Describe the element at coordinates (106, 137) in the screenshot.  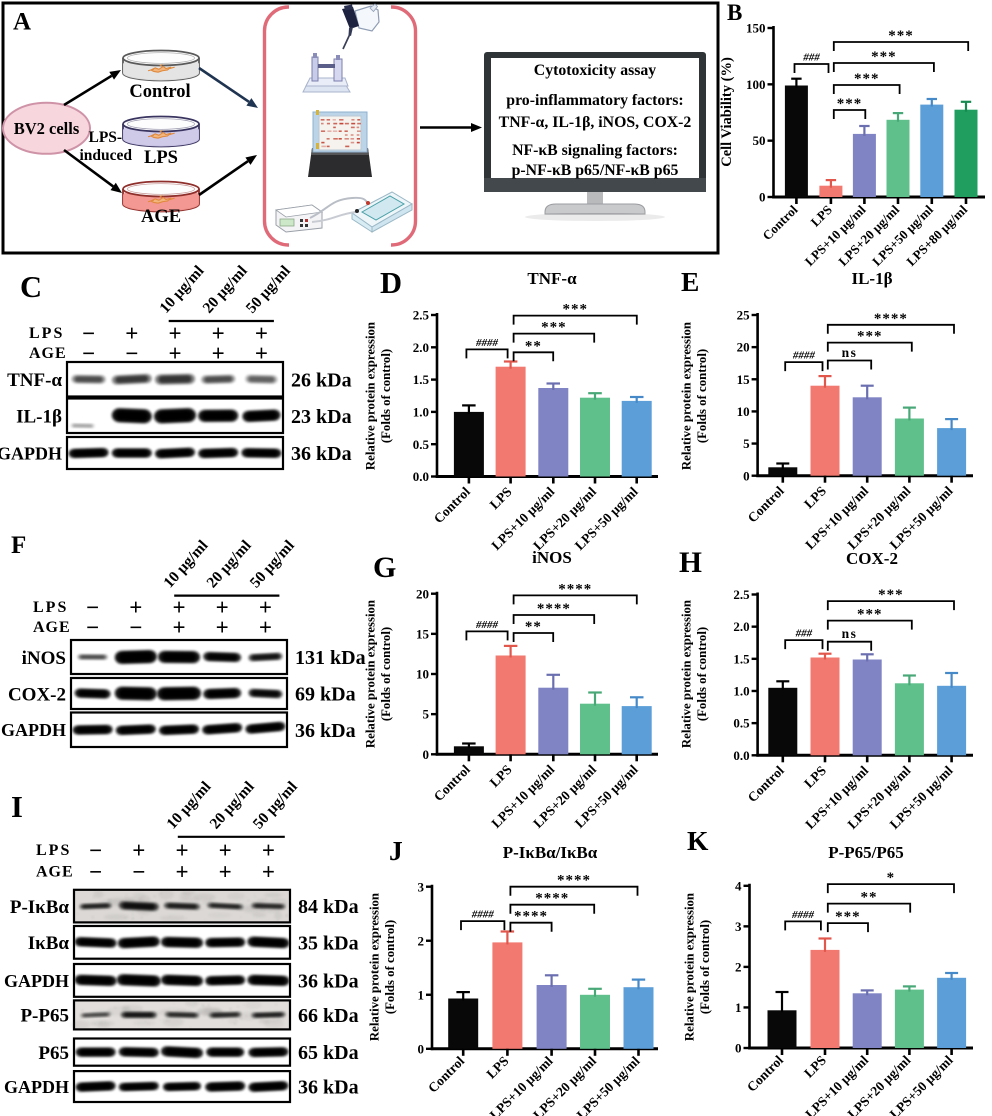
I see `svg-text: LPS-` at that location.